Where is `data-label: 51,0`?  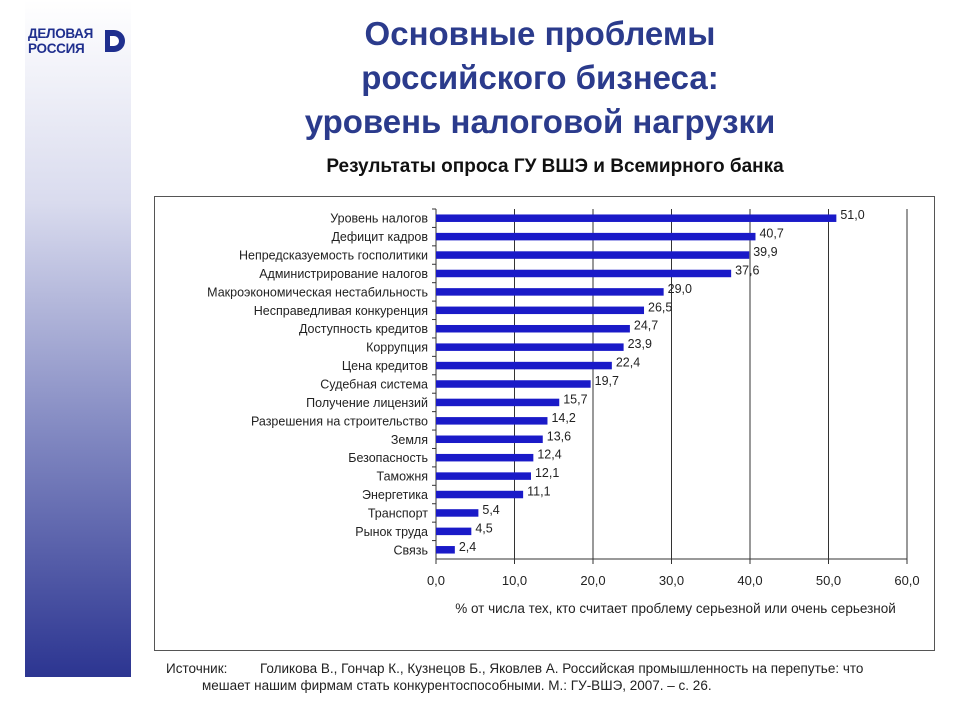
data-label: 51,0 is located at coordinates (852, 215).